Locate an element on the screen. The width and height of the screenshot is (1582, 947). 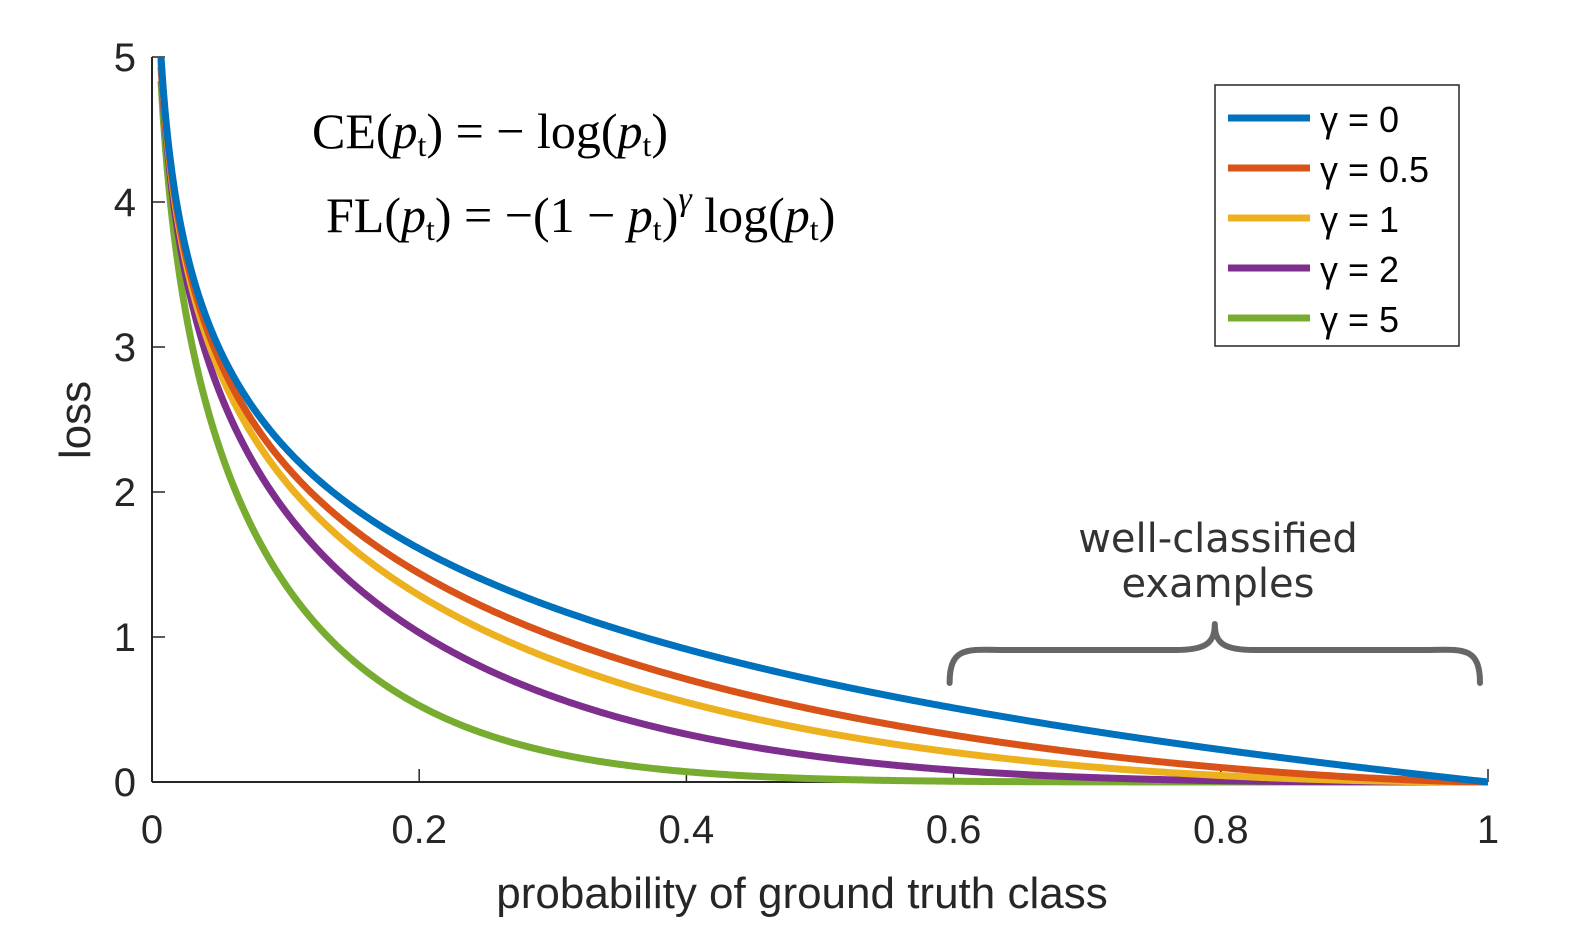
x-tick-label: 1 is located at coordinates (1488, 830).